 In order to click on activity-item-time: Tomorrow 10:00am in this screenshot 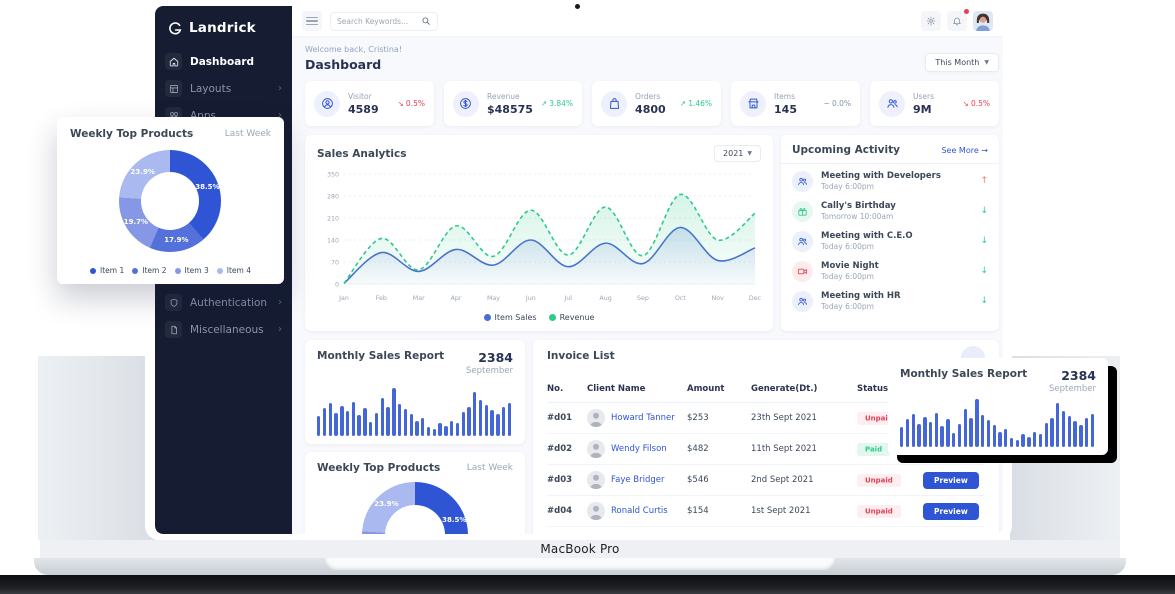, I will do `click(857, 216)`.